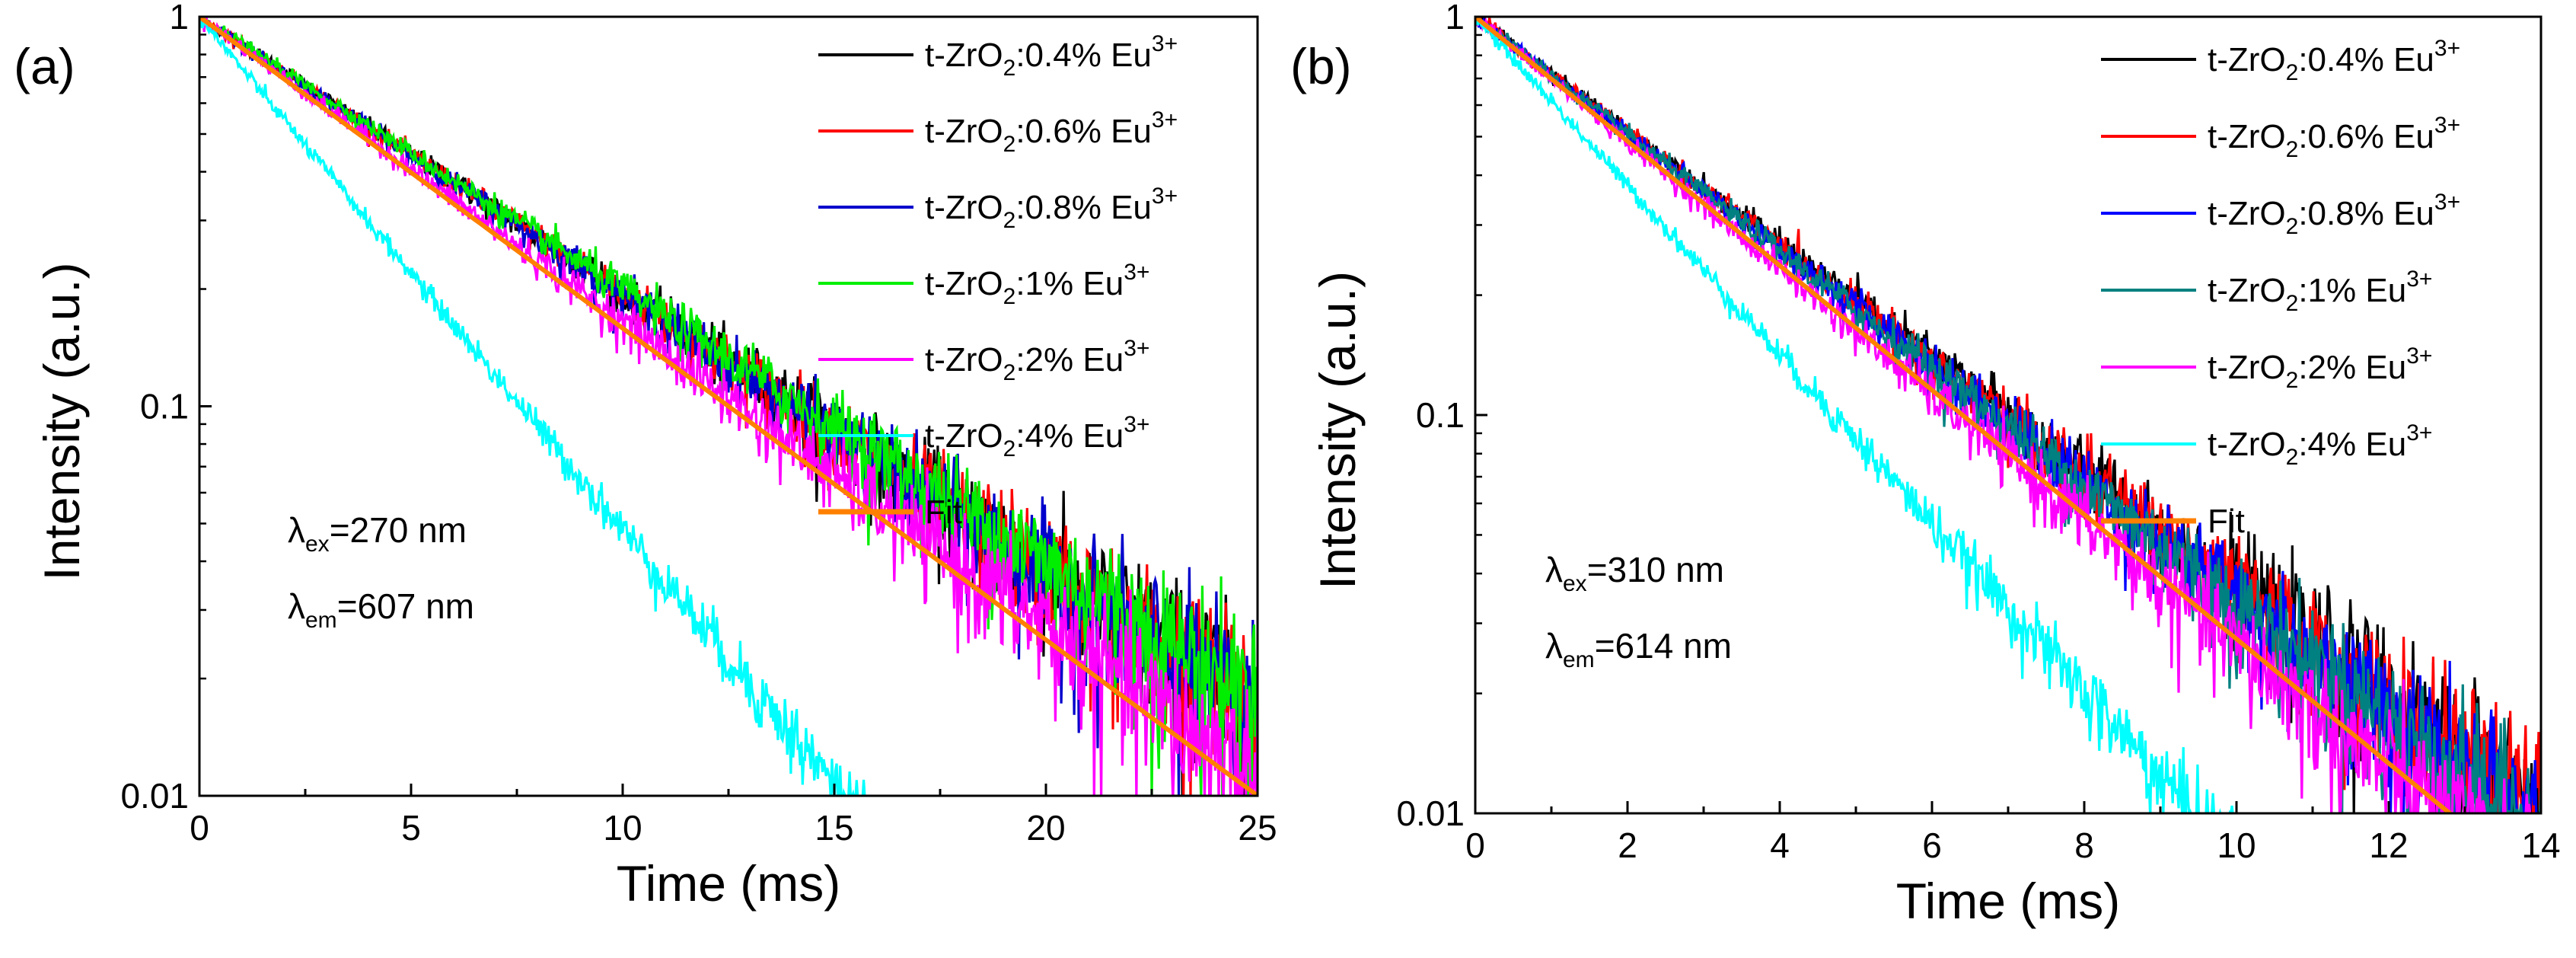 The image size is (2576, 958). I want to click on x-tick-label: 5, so click(411, 828).